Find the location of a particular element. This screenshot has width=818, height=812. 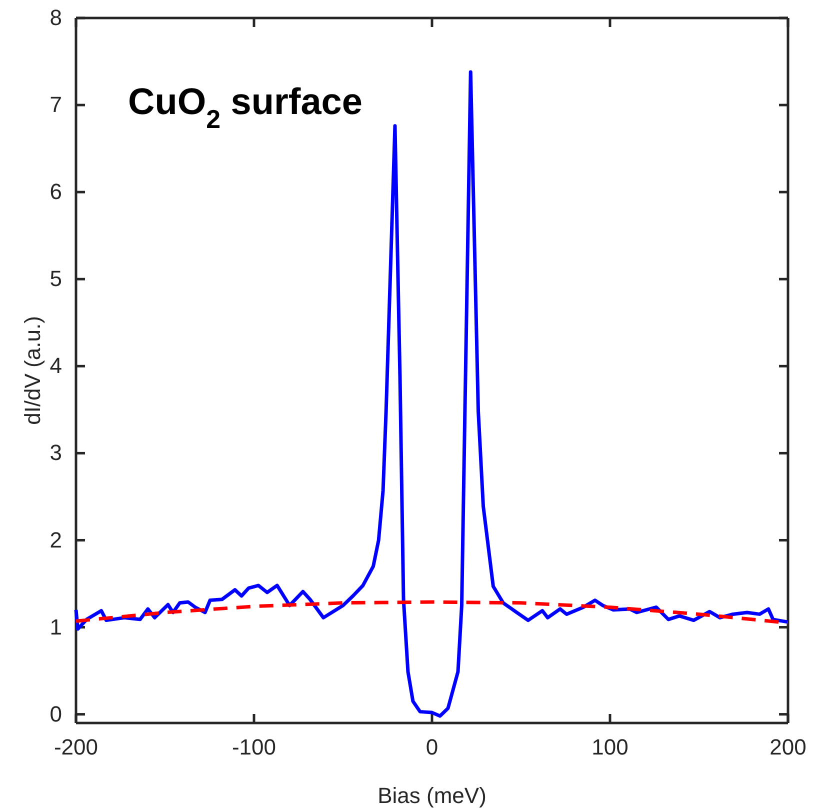

y-tick-label: 4 is located at coordinates (56, 365).